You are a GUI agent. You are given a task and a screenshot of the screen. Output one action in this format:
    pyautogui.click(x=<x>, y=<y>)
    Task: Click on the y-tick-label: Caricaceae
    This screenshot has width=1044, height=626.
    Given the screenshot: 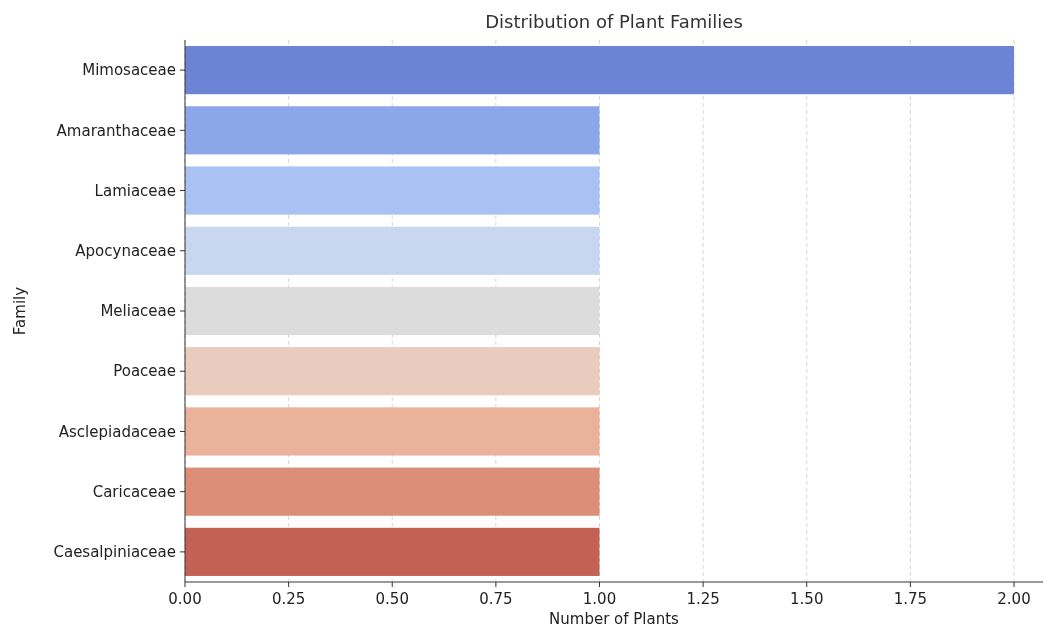 What is the action you would take?
    pyautogui.click(x=134, y=491)
    